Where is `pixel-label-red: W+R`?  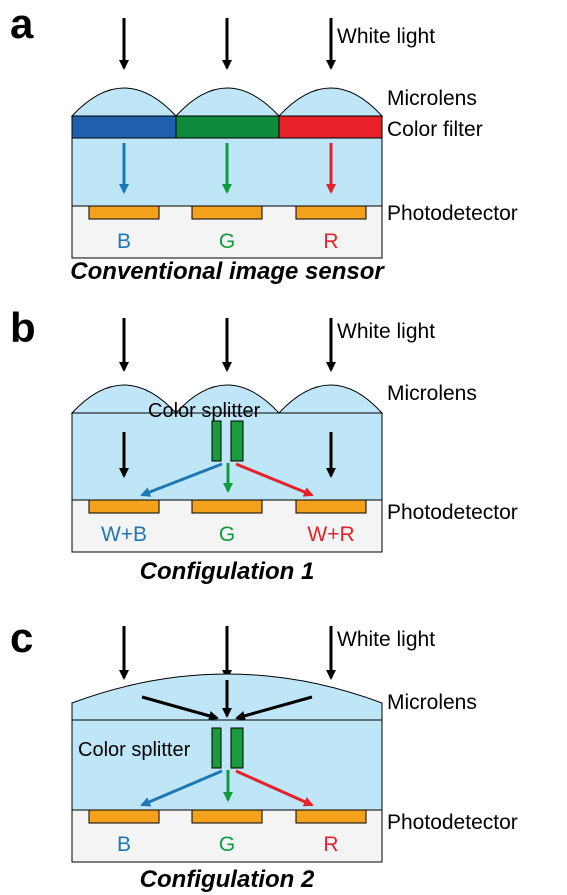
pixel-label-red: W+R is located at coordinates (330, 534).